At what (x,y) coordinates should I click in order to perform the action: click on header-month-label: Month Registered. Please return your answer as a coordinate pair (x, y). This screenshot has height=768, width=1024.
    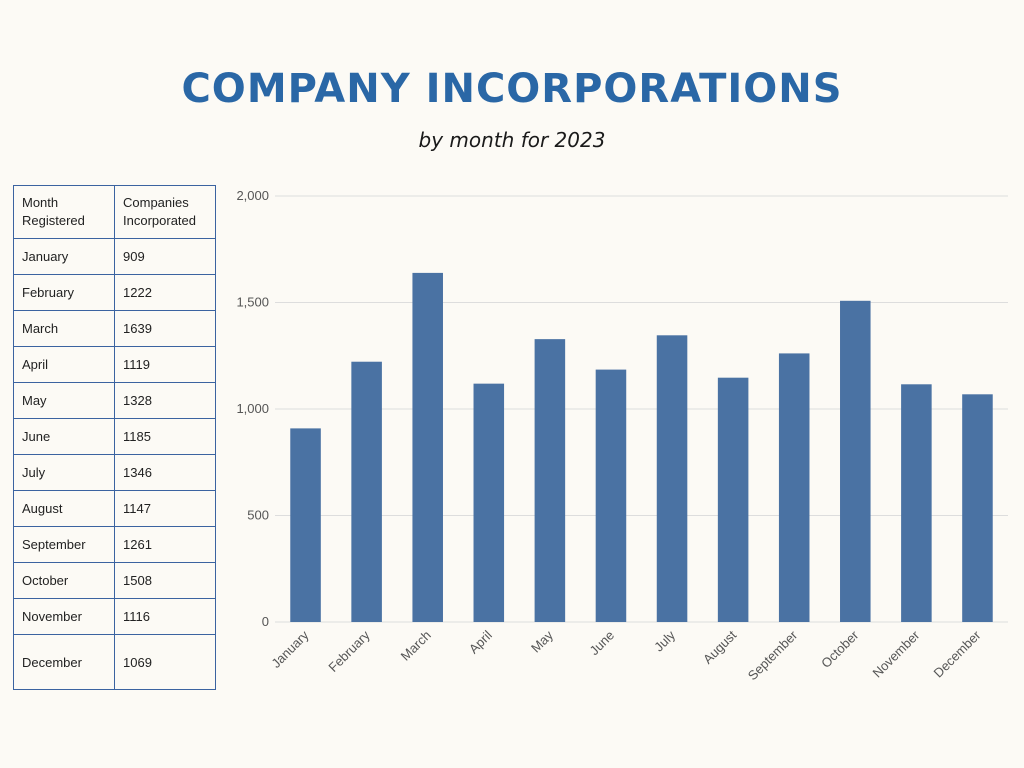
    Looking at the image, I should click on (53, 211).